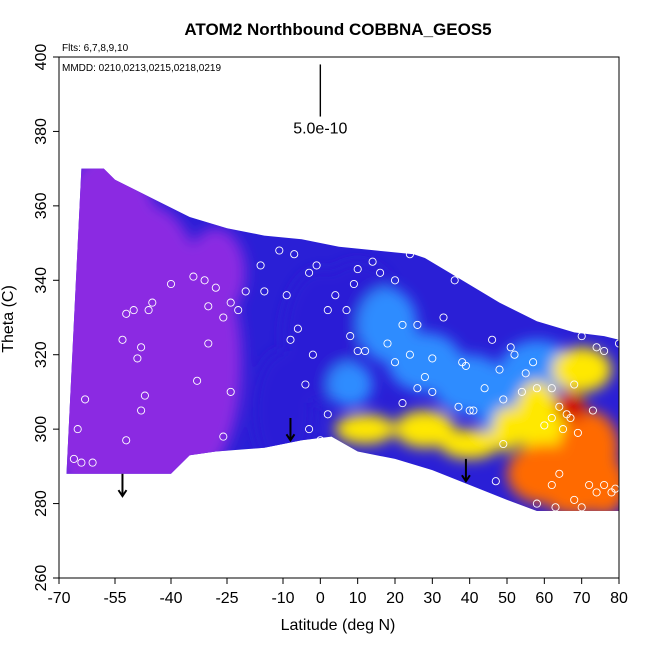  I want to click on x-tick-label-1: -55, so click(114, 598).